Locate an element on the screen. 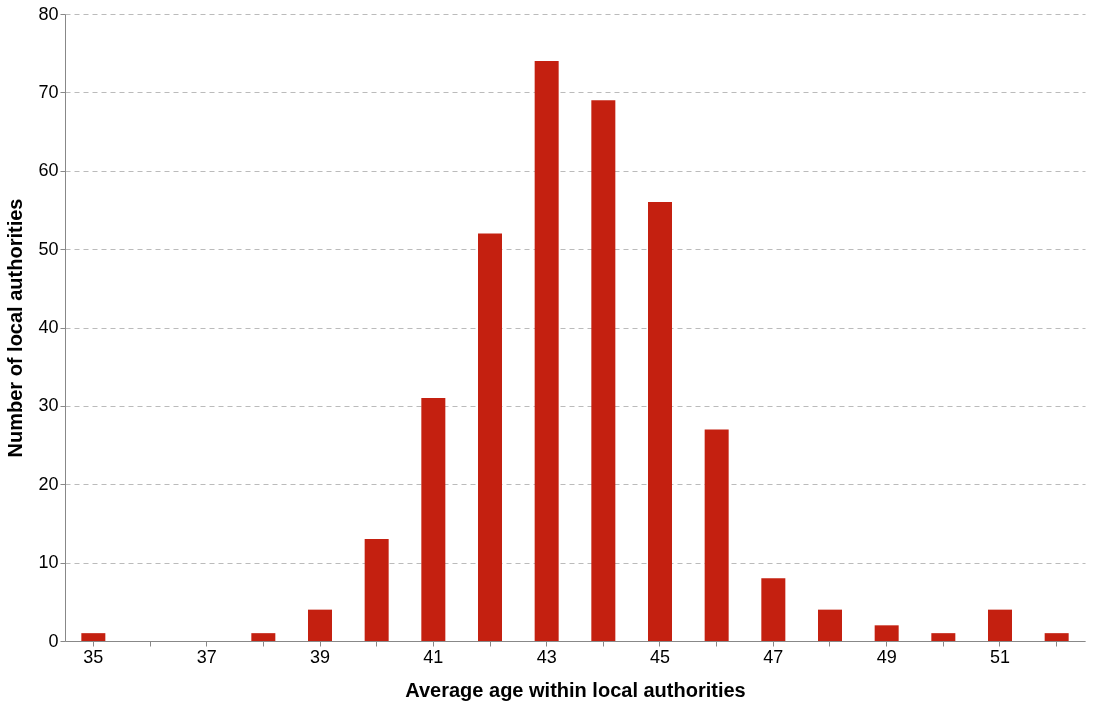  y-tick-label: 70 is located at coordinates (48, 91).